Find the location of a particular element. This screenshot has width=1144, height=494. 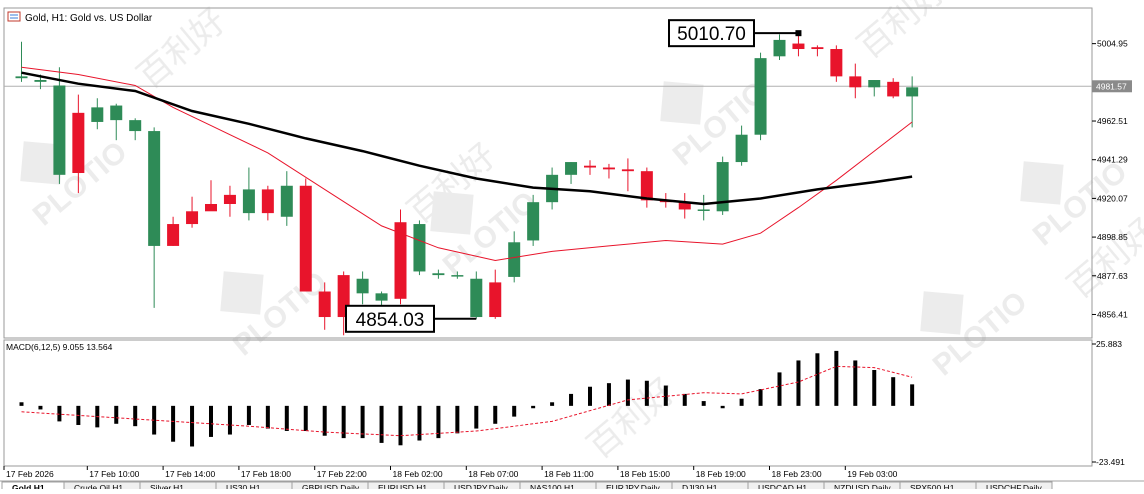

tab-label: USDCHF,Daily is located at coordinates (1014, 488).